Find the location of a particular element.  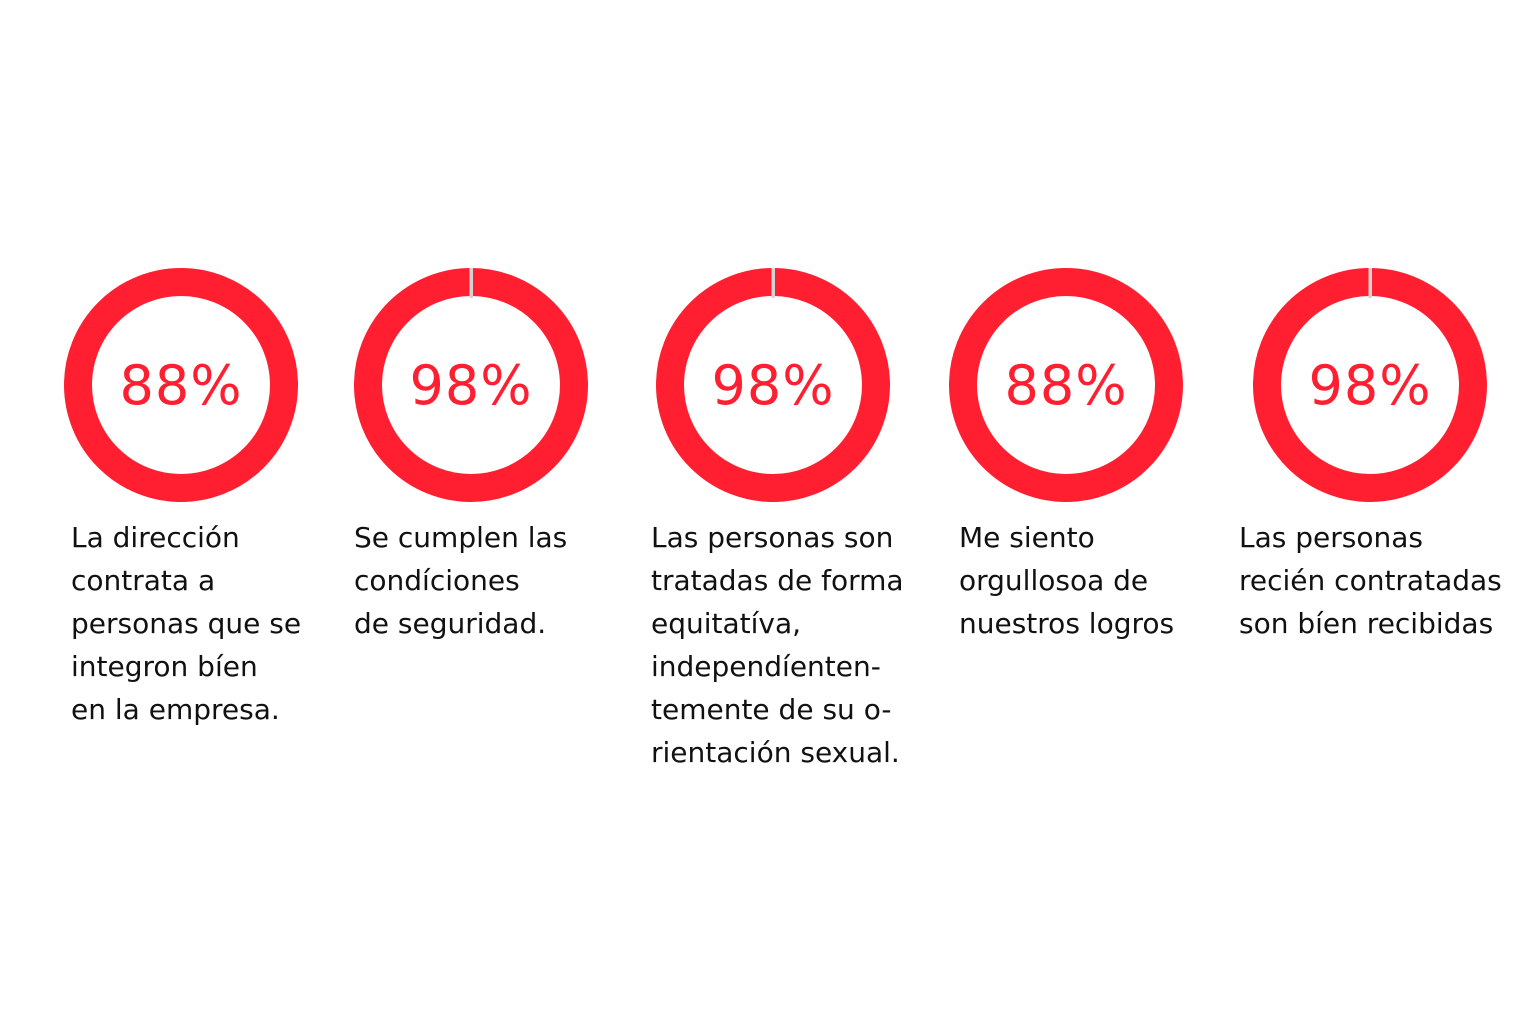

caption-line: nuestros logros is located at coordinates (1067, 623).